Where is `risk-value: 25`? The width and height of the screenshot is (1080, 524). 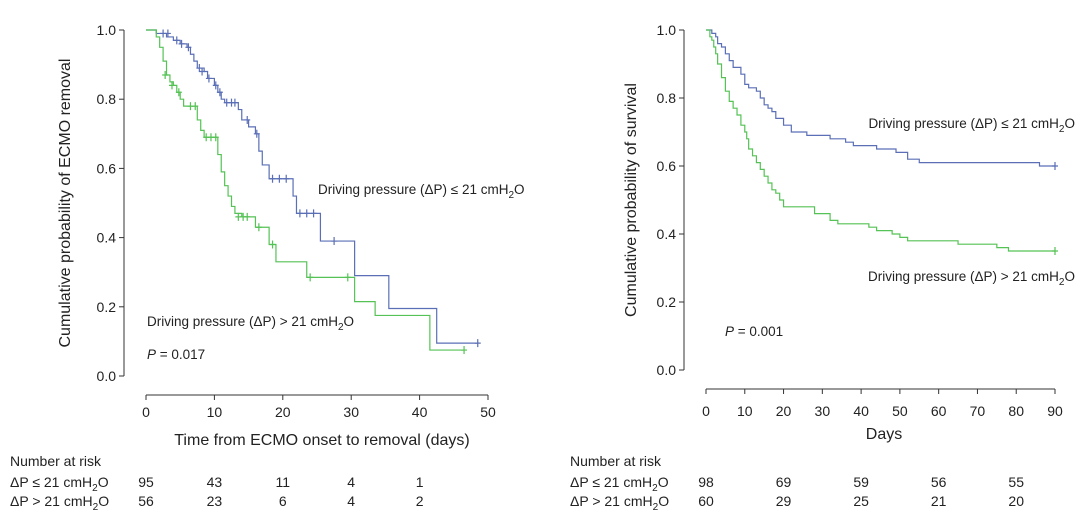 risk-value: 25 is located at coordinates (861, 501).